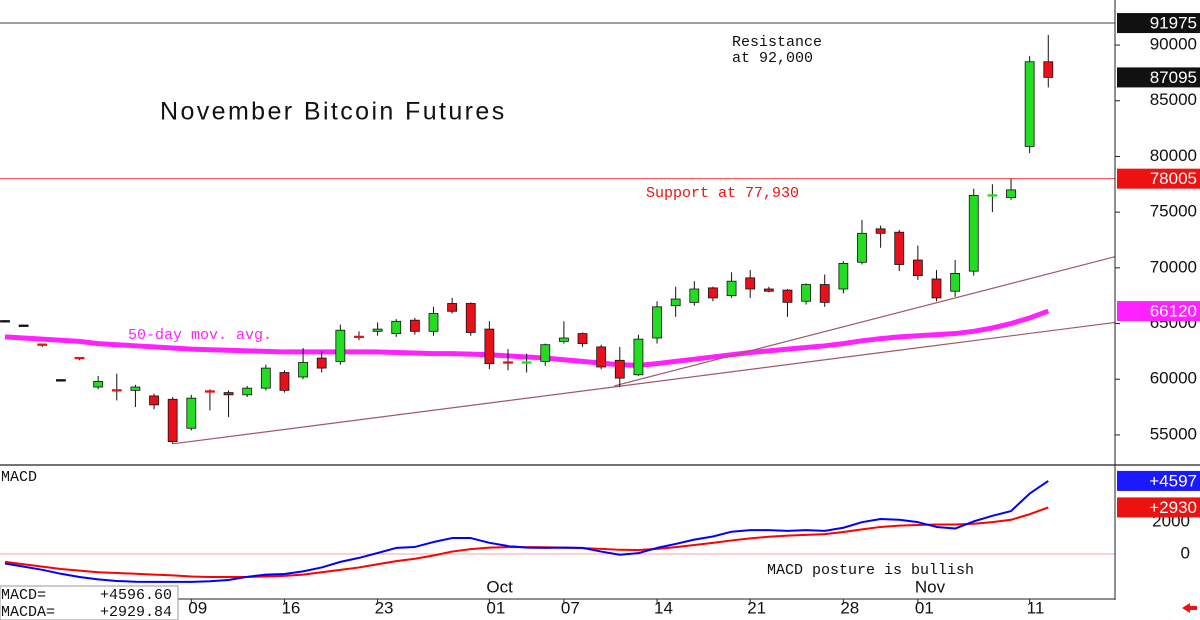  Describe the element at coordinates (1173, 378) in the screenshot. I see `y-tick-label: 60000` at that location.